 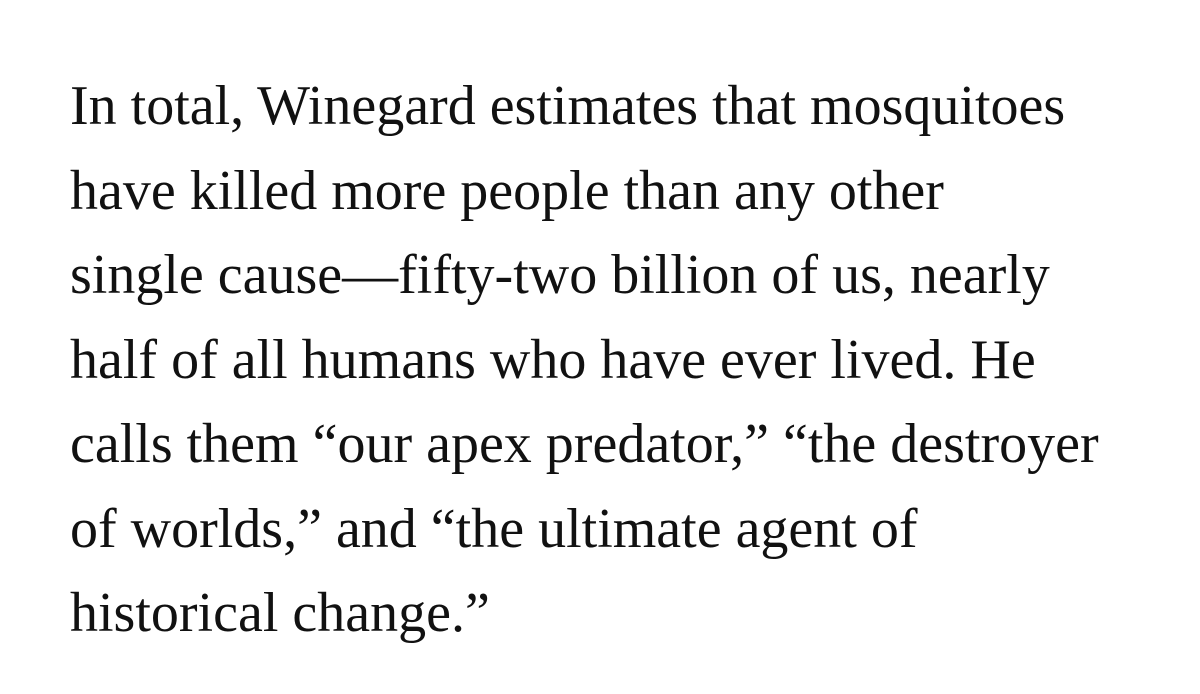 What do you see at coordinates (494, 528) in the screenshot?
I see `text-line: of worlds,” and “the ultimate agent of` at bounding box center [494, 528].